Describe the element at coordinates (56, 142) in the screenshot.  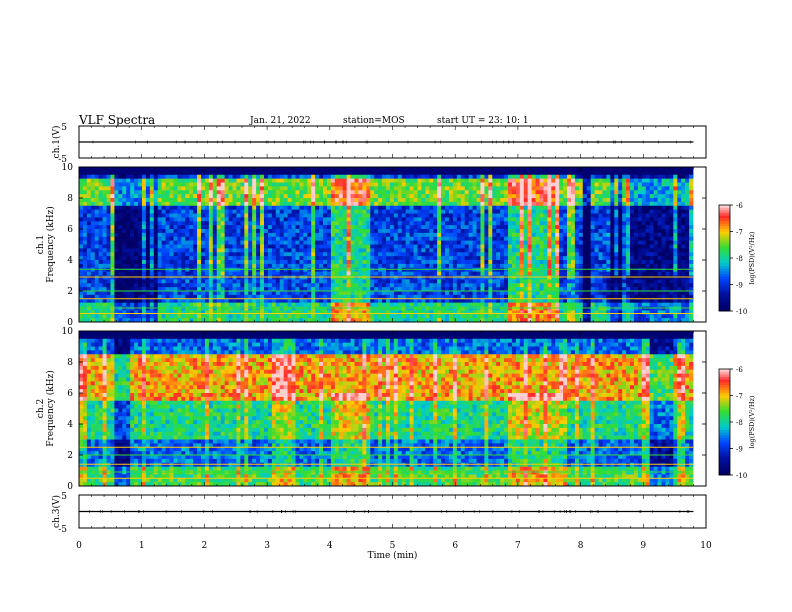
I see `ylabel-ch1: ch.1(V)` at that location.